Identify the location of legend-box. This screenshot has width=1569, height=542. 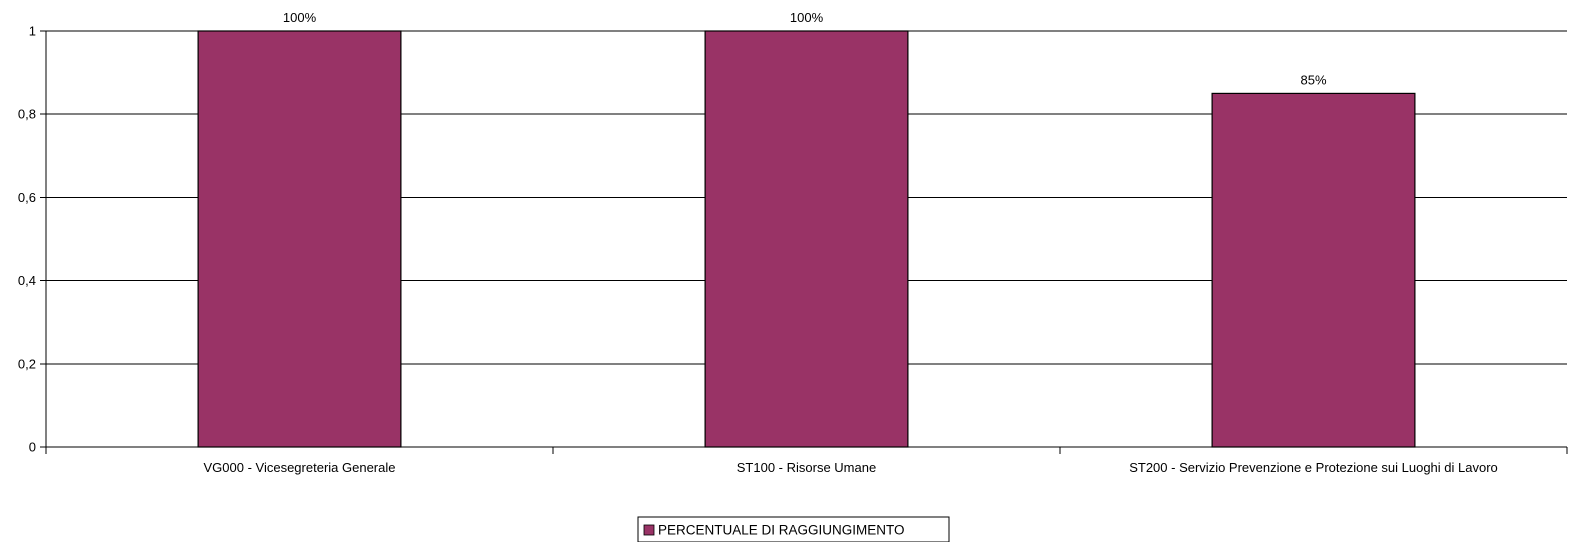
(793, 529).